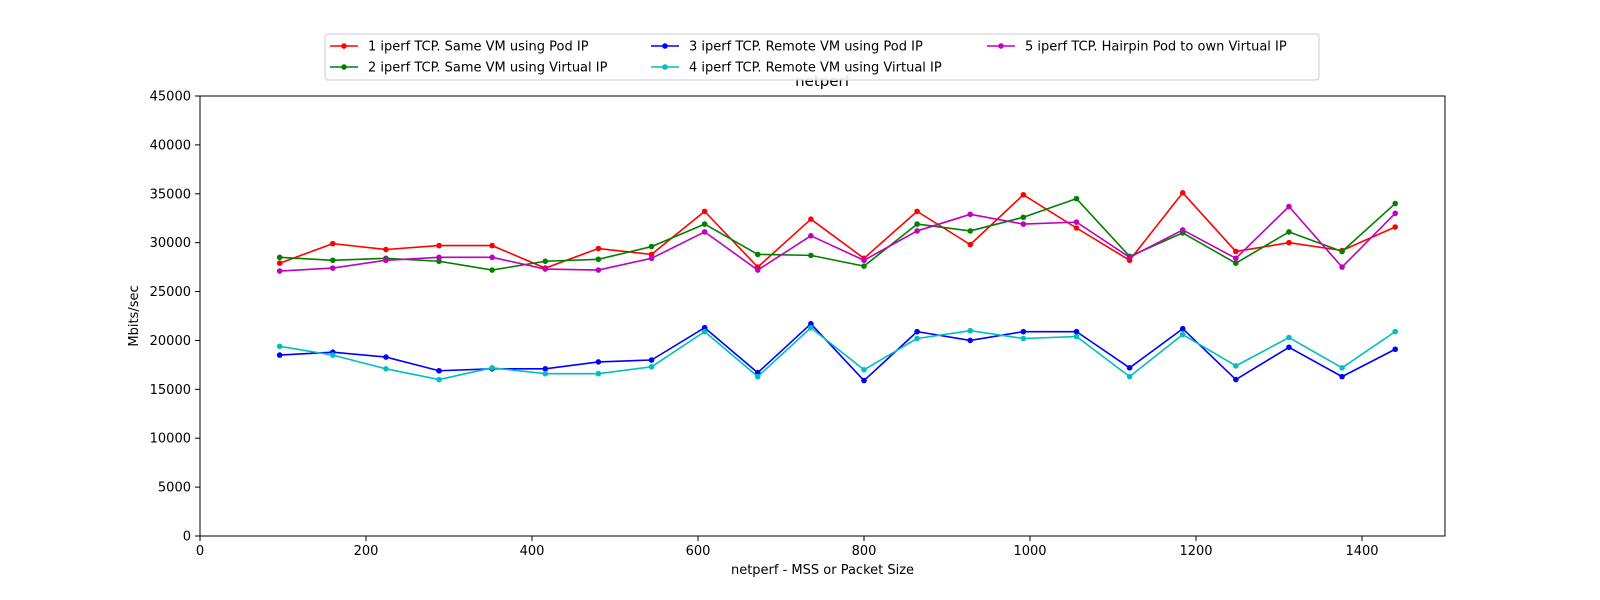 This screenshot has width=1600, height=600. I want to click on legend-item-2: 2 iperf TCP. Same VM using Virtual IP, so click(469, 68).